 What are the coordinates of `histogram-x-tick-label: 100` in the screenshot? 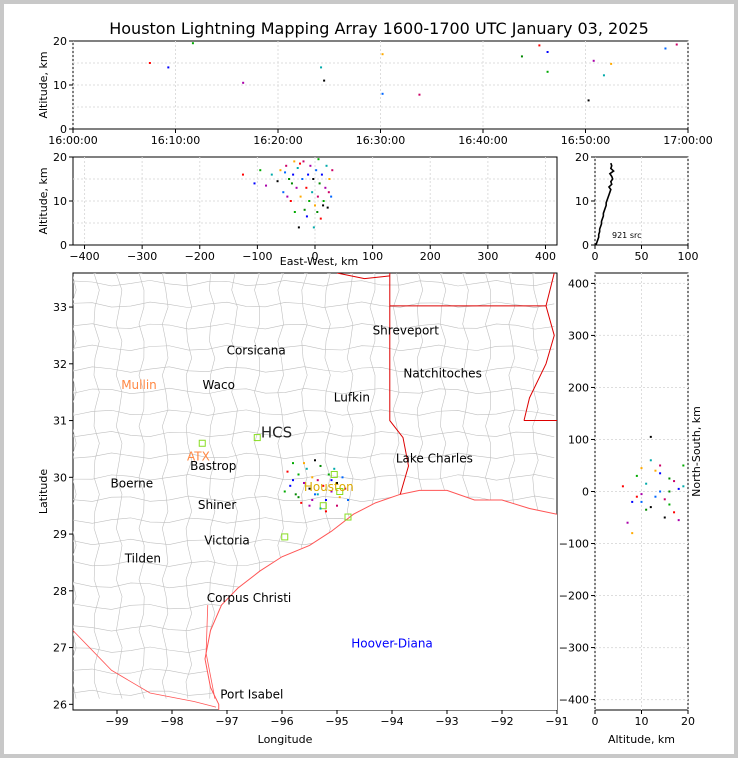 It's located at (688, 256).